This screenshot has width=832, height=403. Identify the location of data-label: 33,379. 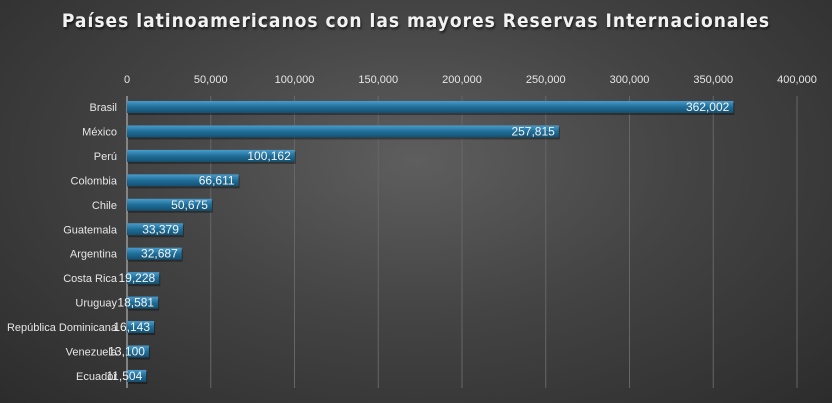
(160, 229).